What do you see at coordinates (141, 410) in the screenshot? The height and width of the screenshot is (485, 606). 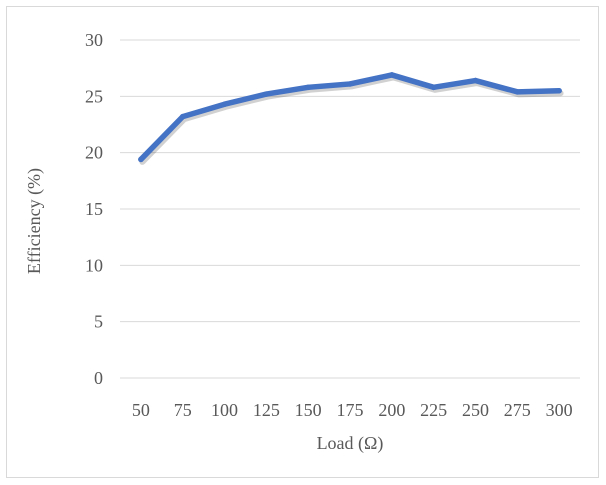 I see `x-tick-label: 50` at bounding box center [141, 410].